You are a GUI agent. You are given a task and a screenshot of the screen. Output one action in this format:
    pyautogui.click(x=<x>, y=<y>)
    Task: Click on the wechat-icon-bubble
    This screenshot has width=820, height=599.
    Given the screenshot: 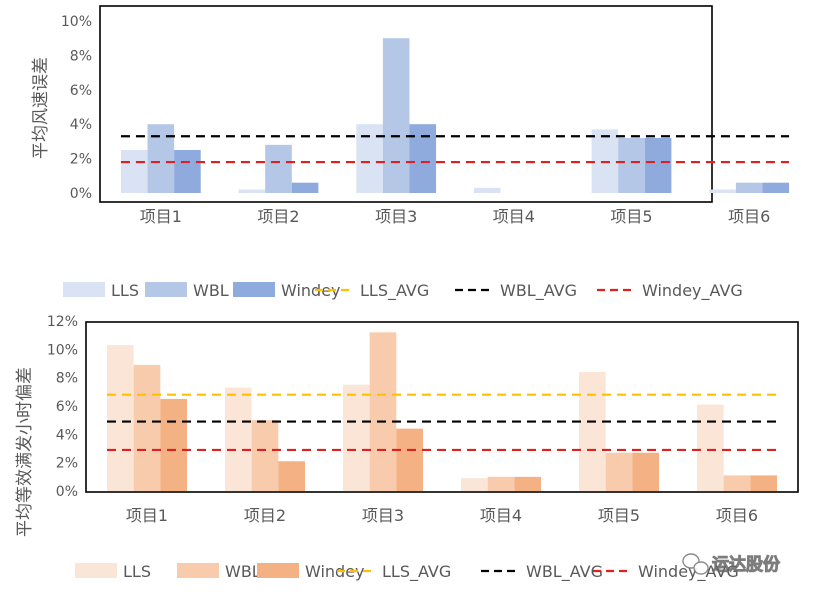 What is the action you would take?
    pyautogui.click(x=701, y=568)
    